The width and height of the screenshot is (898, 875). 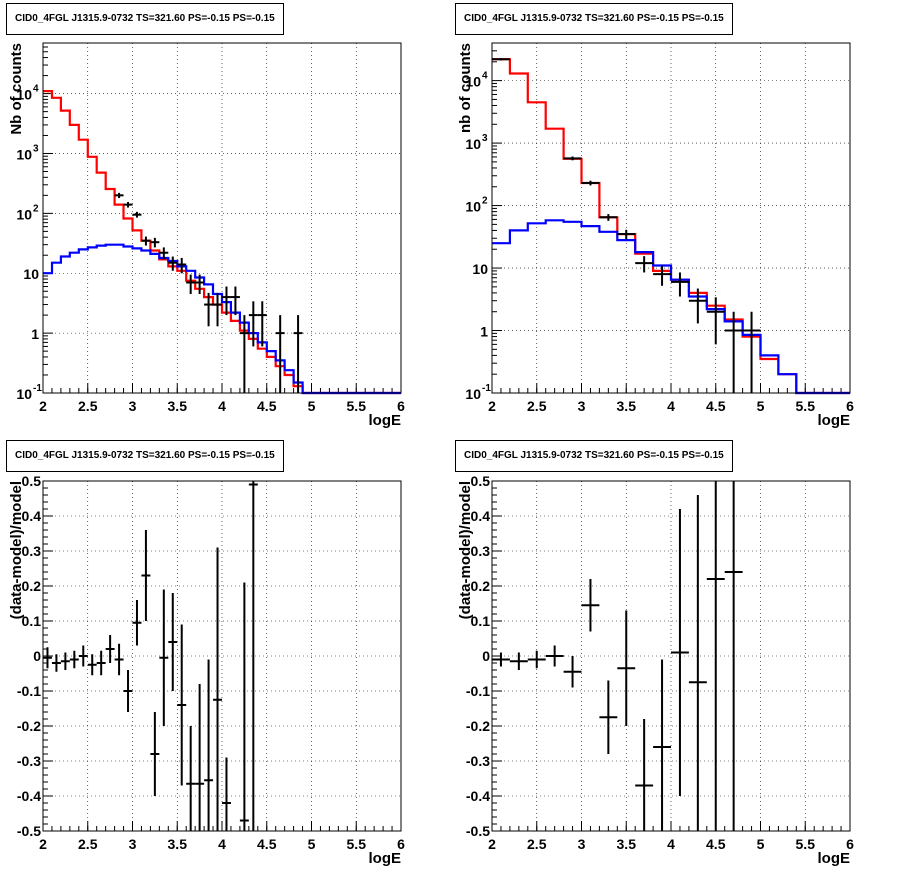 I want to click on y-axis-label: (data-model)/model, so click(x=16, y=550).